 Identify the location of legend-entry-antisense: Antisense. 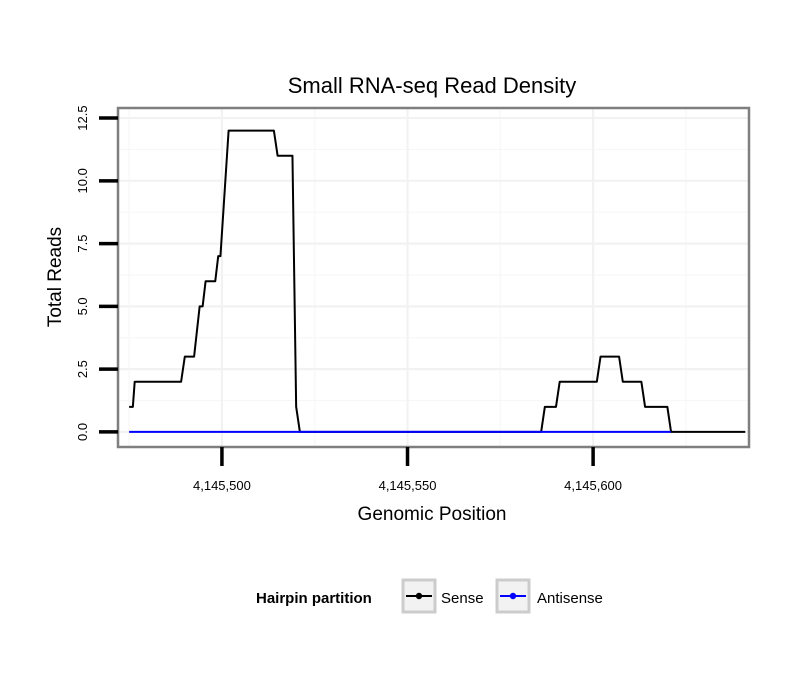
(549, 596).